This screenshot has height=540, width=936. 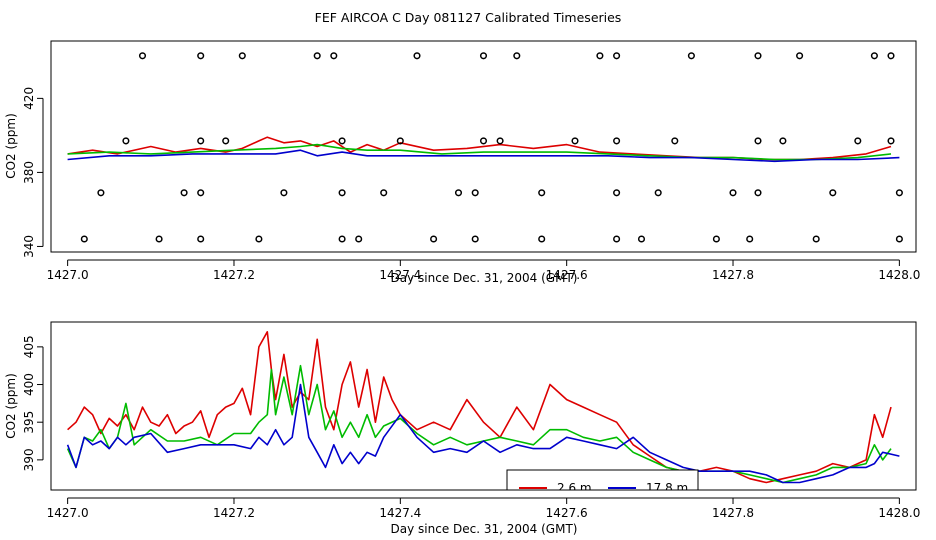 I want to click on top-y-tick-label: 420, so click(x=29, y=98).